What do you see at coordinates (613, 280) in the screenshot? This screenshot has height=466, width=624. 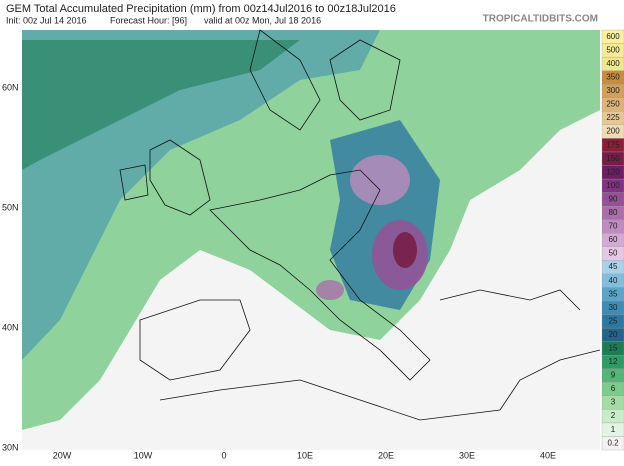 I see `colorbar-label: 40` at bounding box center [613, 280].